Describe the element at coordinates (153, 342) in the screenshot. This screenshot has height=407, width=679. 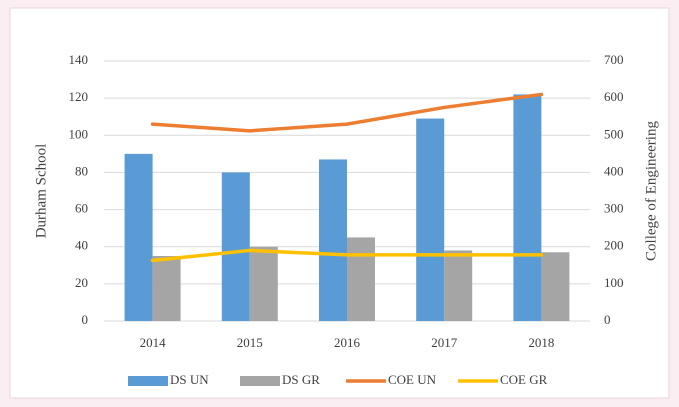
I see `x-tick-label: 2014` at that location.